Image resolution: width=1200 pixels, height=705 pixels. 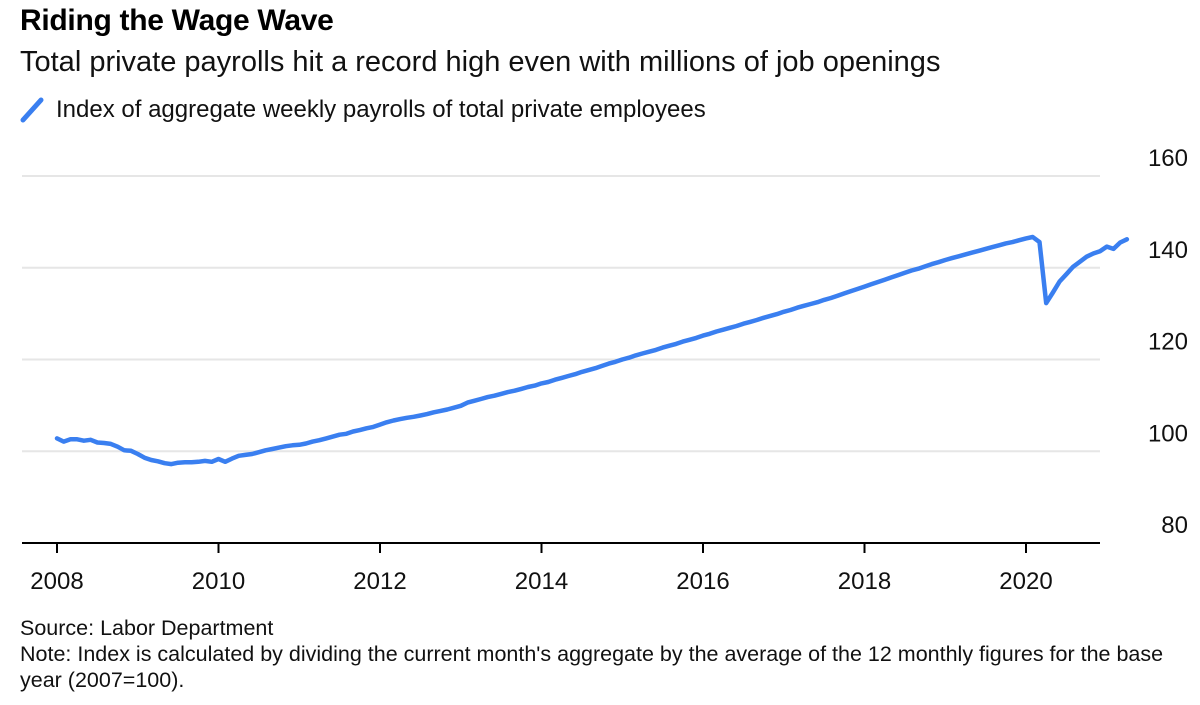 I want to click on y-tick-label: 100, so click(x=1168, y=433).